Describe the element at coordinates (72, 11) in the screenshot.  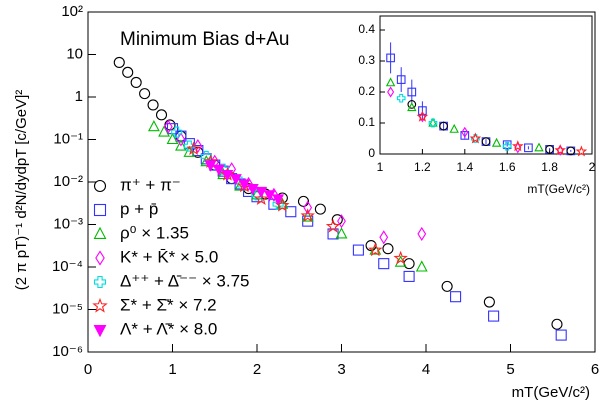
I see `y-tick-label: 10²` at that location.